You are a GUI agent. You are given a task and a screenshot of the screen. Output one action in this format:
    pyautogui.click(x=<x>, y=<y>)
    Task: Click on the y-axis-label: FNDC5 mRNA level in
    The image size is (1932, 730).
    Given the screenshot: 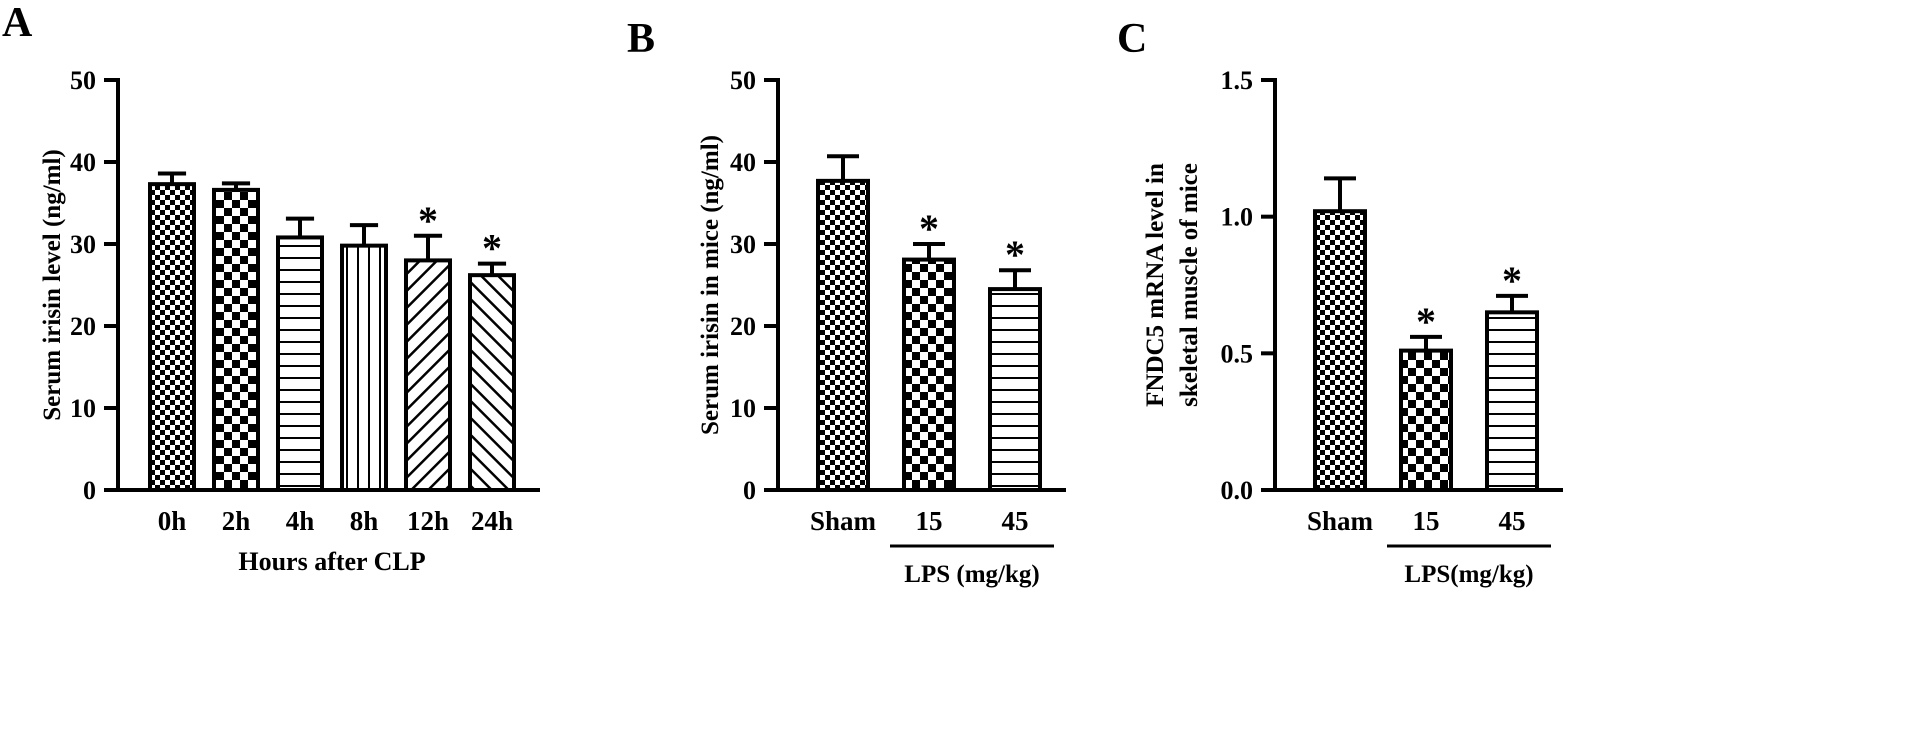 What is the action you would take?
    pyautogui.click(x=1155, y=285)
    